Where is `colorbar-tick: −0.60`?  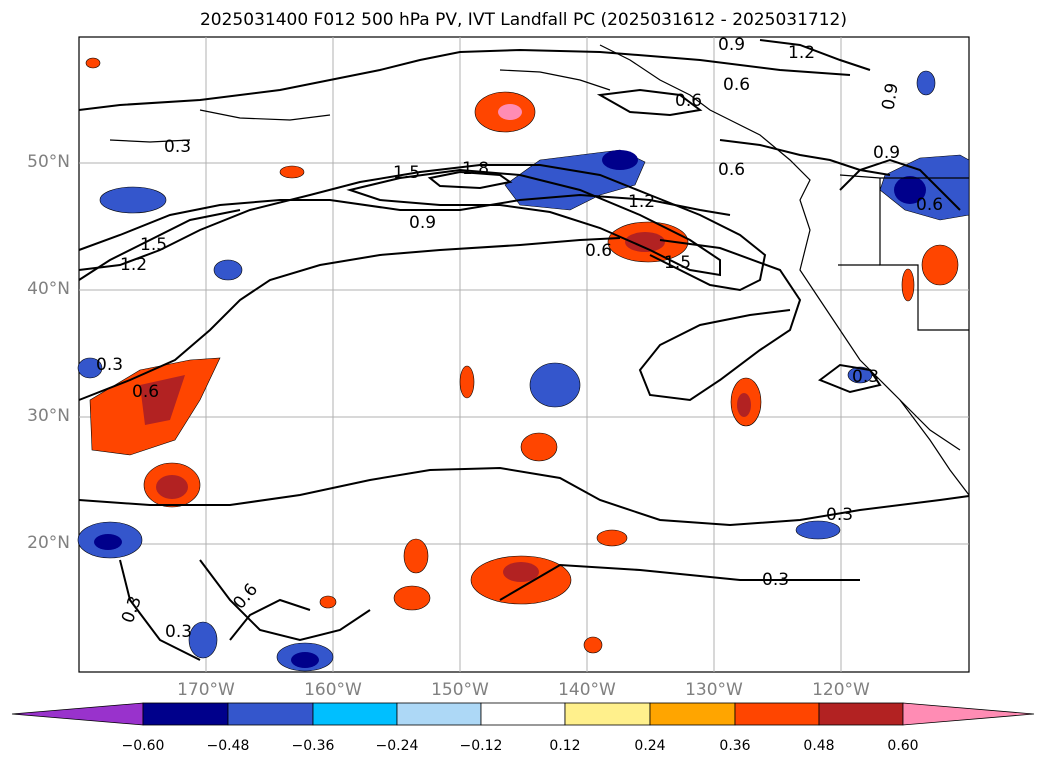 colorbar-tick: −0.60 is located at coordinates (143, 746).